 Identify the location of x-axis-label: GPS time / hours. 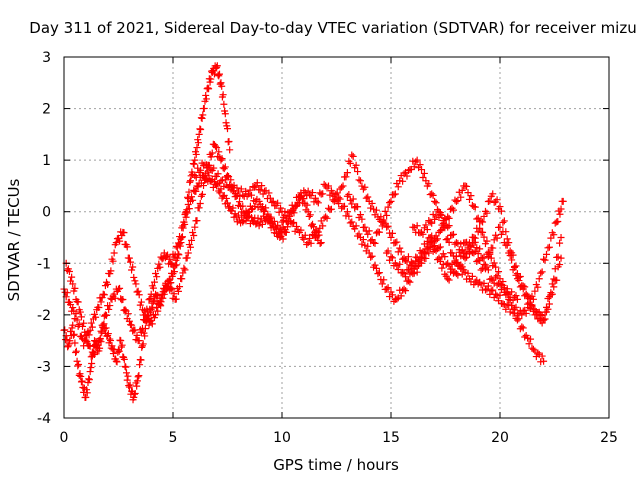
(336, 465).